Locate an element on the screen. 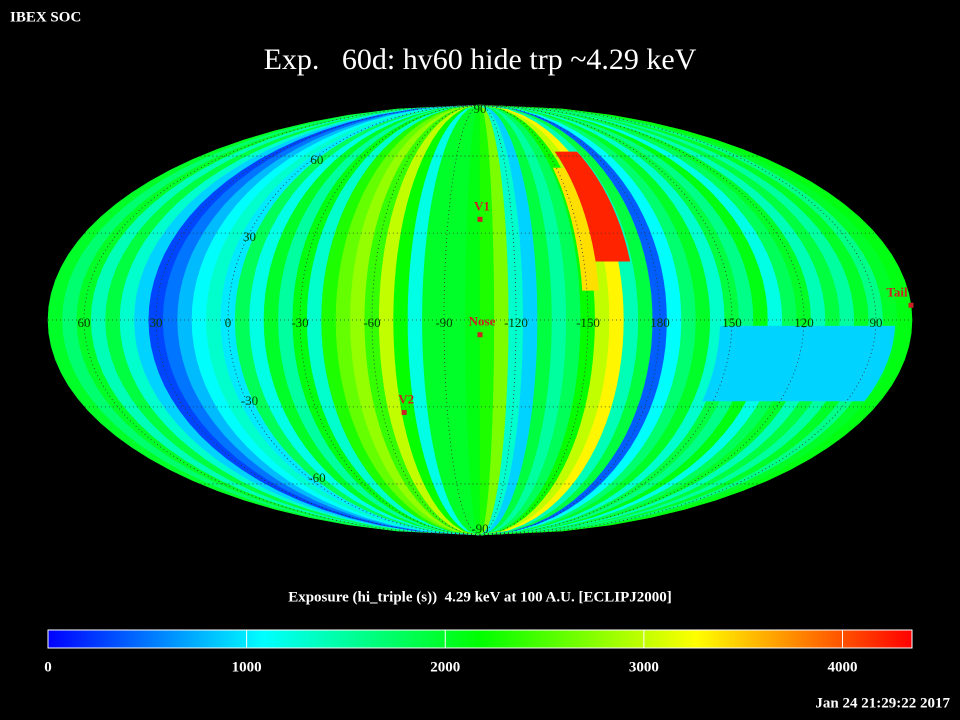 This screenshot has width=960, height=720. colorbar-tick-label: 1000 is located at coordinates (247, 667).